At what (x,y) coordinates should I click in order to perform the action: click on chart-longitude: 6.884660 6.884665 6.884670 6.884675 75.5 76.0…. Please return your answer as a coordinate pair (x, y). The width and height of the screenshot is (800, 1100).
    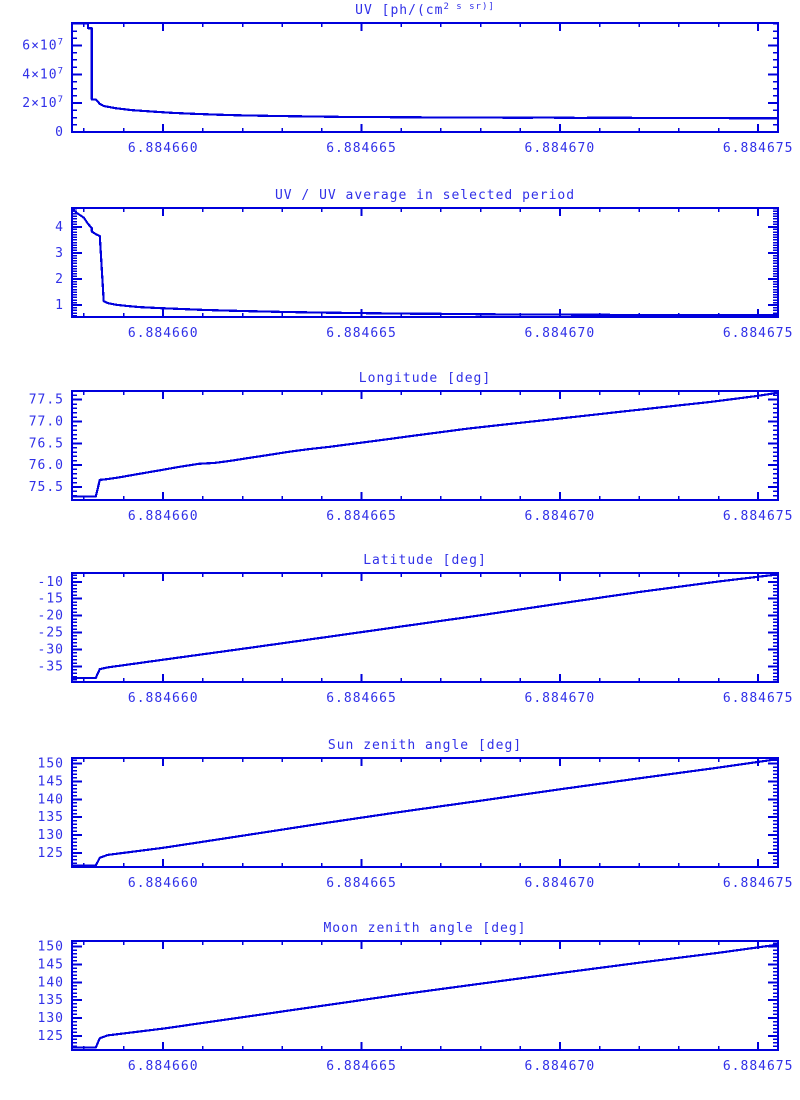
    Looking at the image, I should click on (411, 447).